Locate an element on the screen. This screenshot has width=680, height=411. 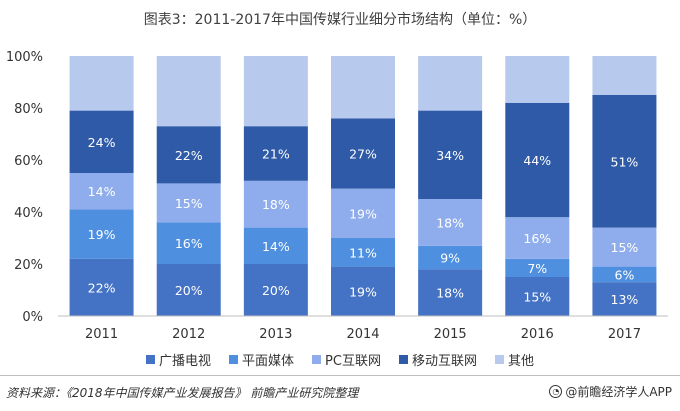
y-axis: 0% 20% 40% 60% 80% 100% is located at coordinates (24, 187).